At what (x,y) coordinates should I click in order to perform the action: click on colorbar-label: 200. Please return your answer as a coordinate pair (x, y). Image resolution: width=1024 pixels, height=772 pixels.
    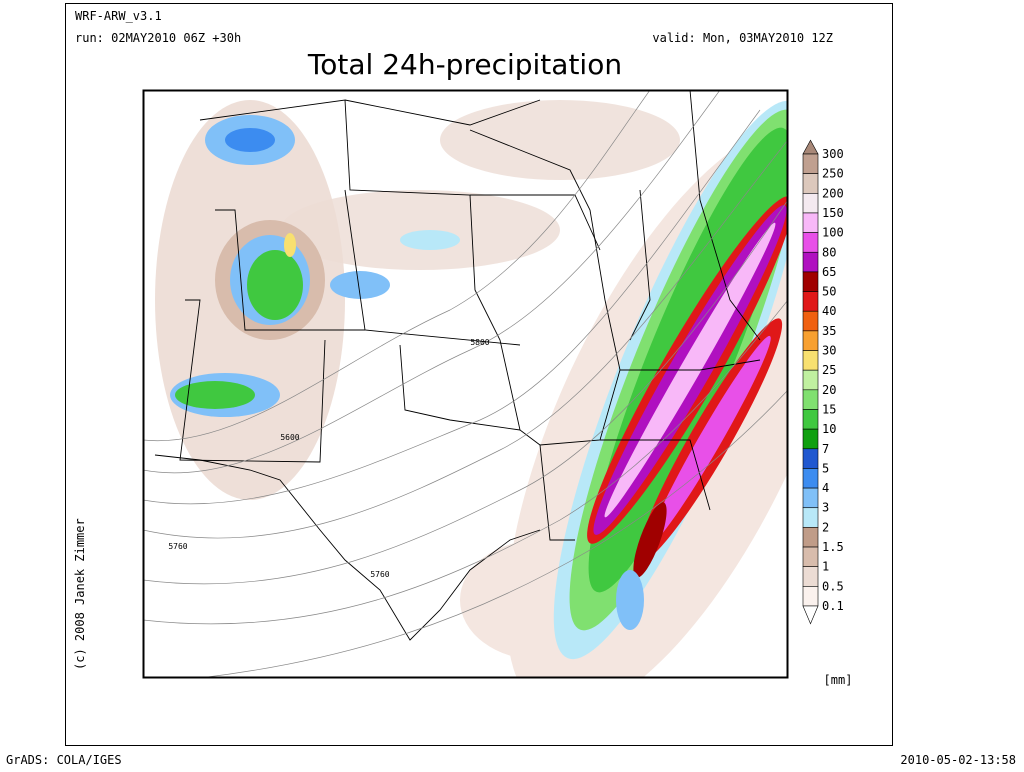
    Looking at the image, I should click on (833, 193).